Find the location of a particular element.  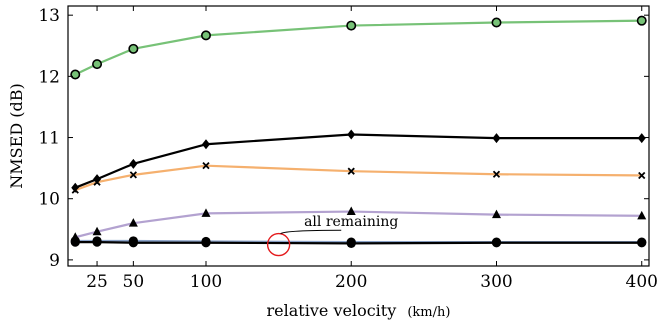

y-tick-label: 12 is located at coordinates (49, 77).